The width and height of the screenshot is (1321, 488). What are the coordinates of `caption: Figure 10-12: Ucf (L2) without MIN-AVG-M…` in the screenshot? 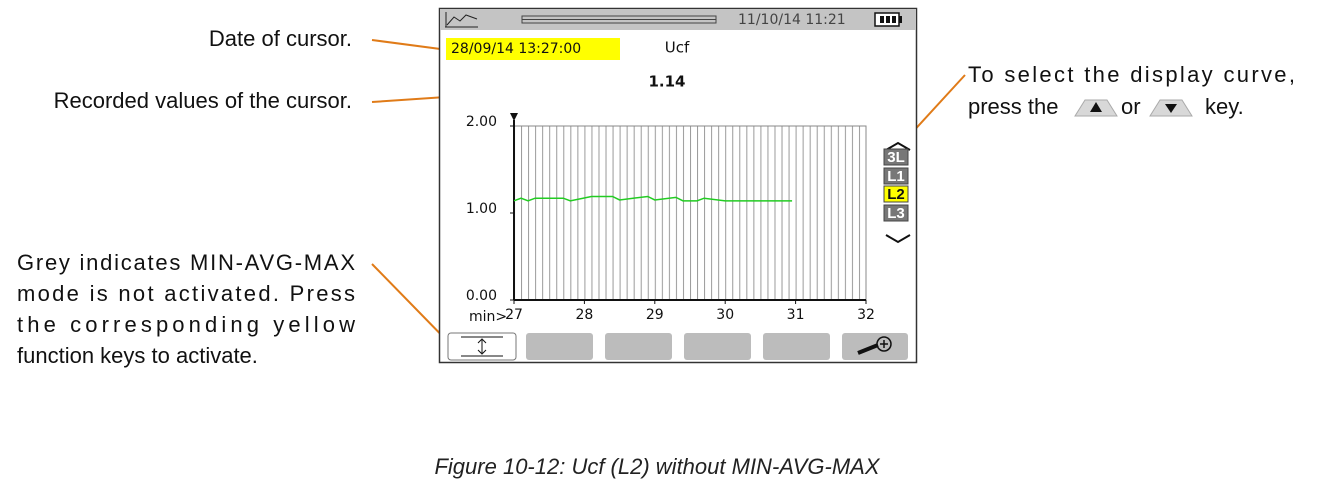 It's located at (657, 466).